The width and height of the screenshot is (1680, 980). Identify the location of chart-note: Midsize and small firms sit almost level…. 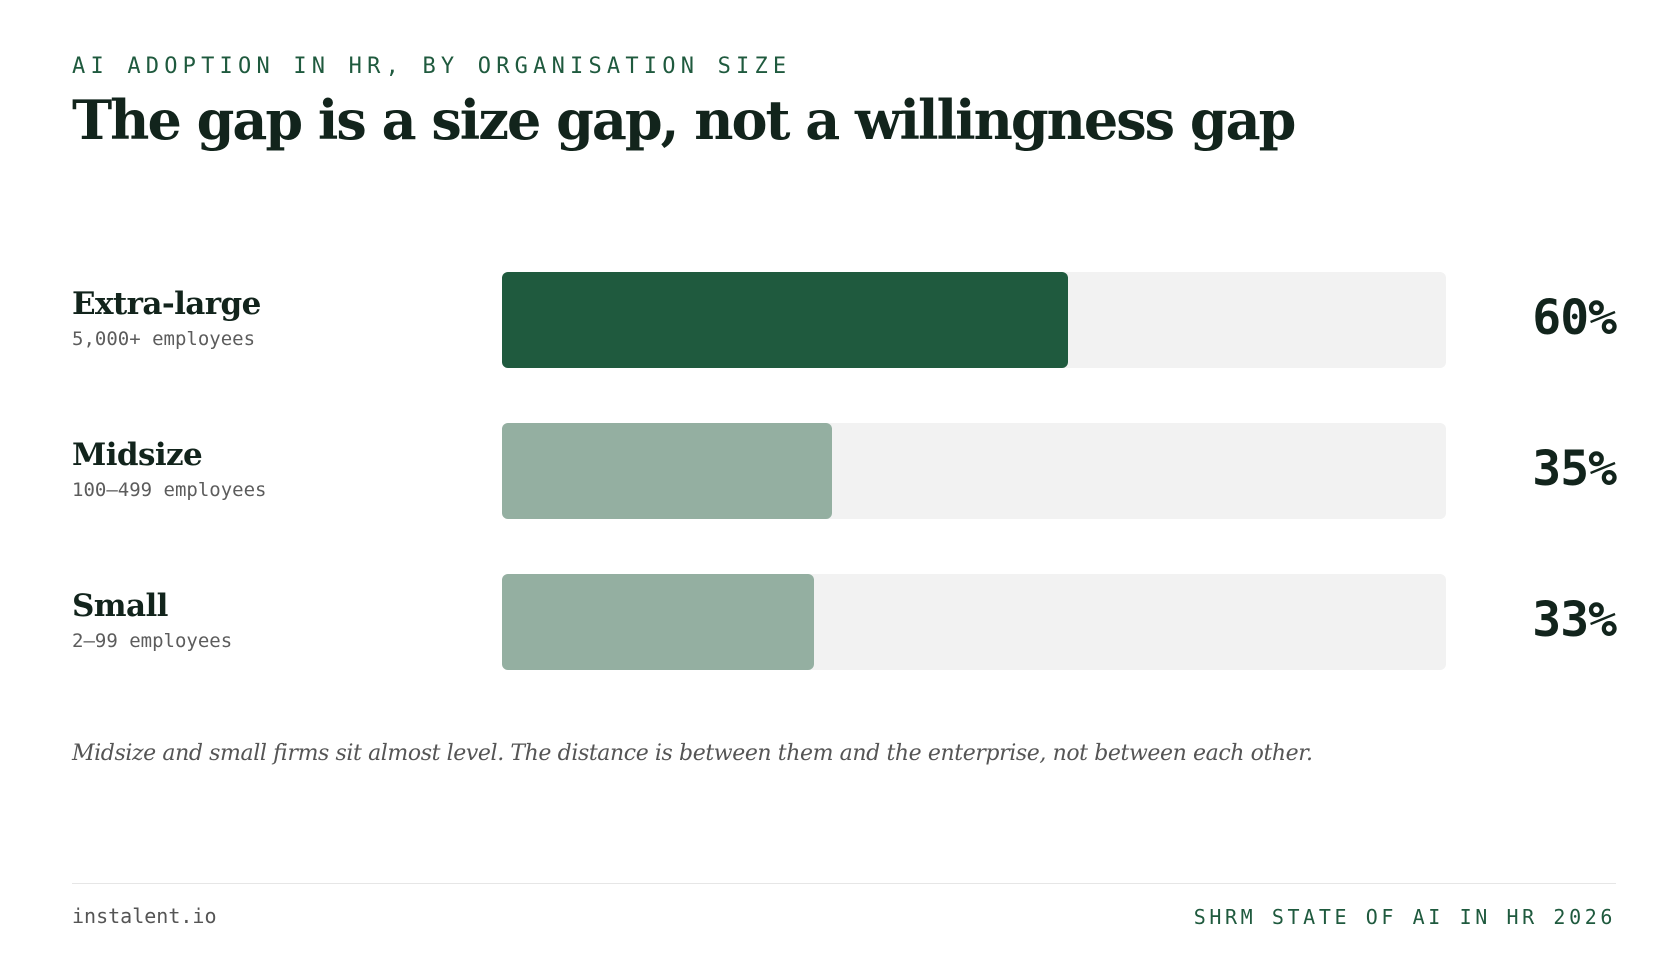
(692, 753).